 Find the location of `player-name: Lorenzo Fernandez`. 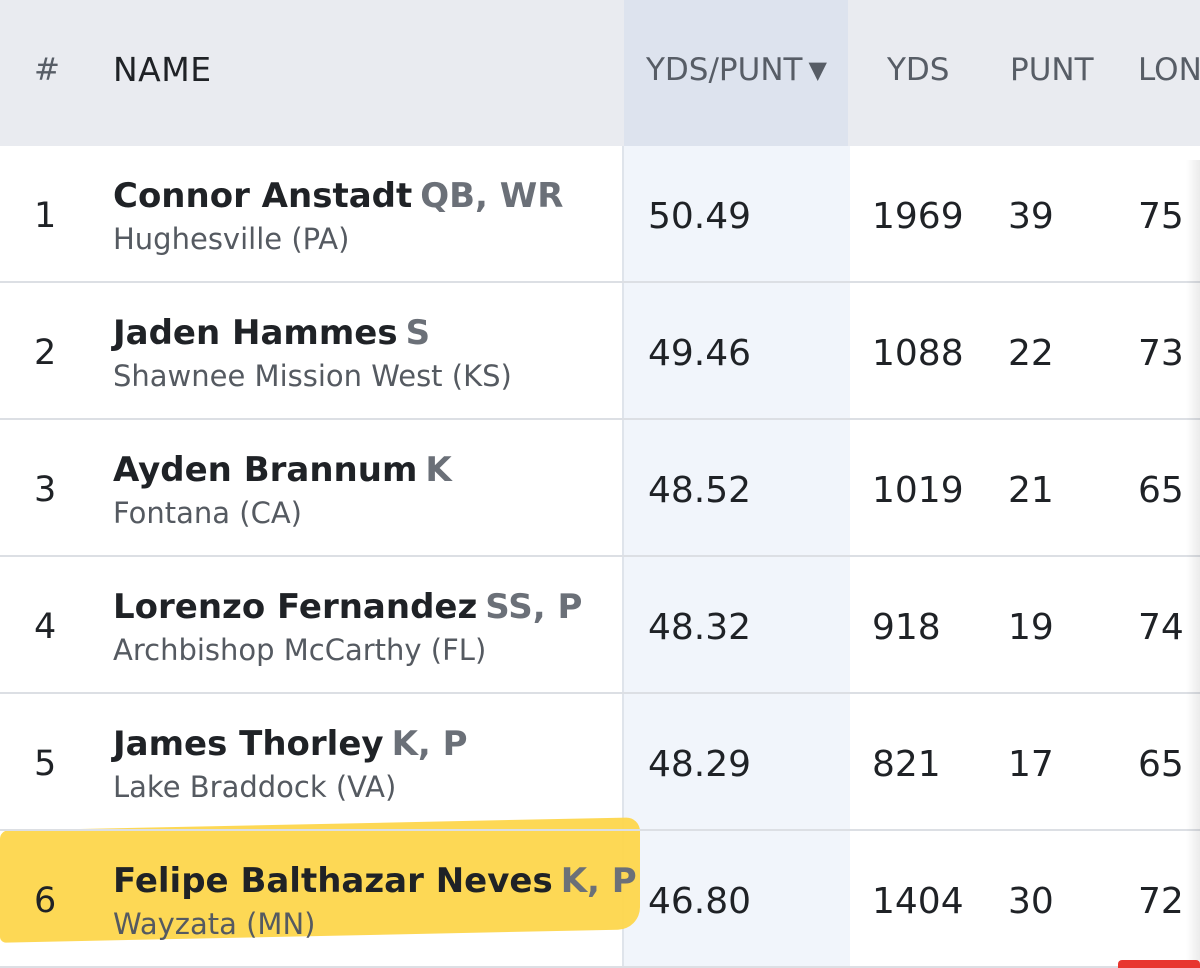

player-name: Lorenzo Fernandez is located at coordinates (295, 607).